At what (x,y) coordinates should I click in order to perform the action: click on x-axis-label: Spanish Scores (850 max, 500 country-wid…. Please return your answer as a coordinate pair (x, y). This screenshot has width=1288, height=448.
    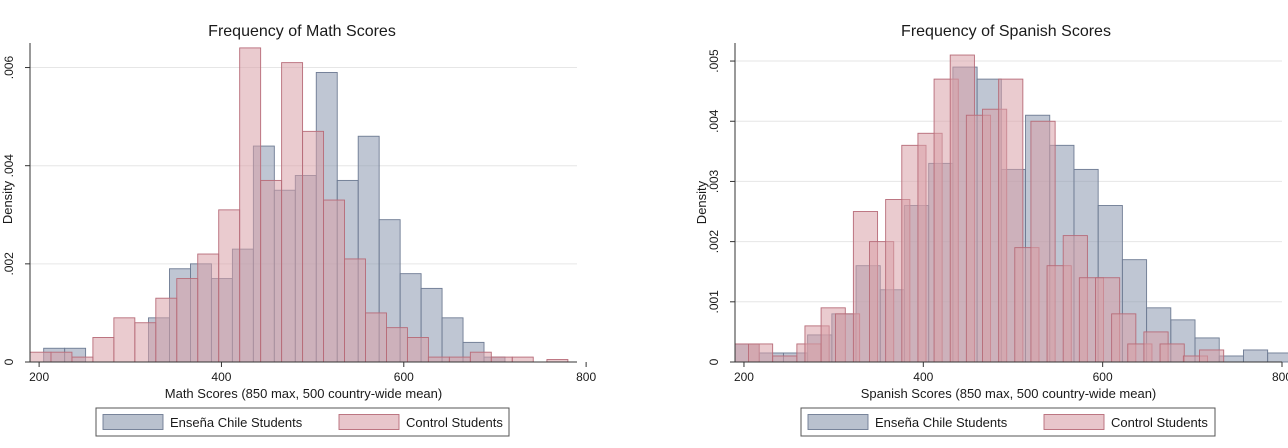
    Looking at the image, I should click on (1009, 393).